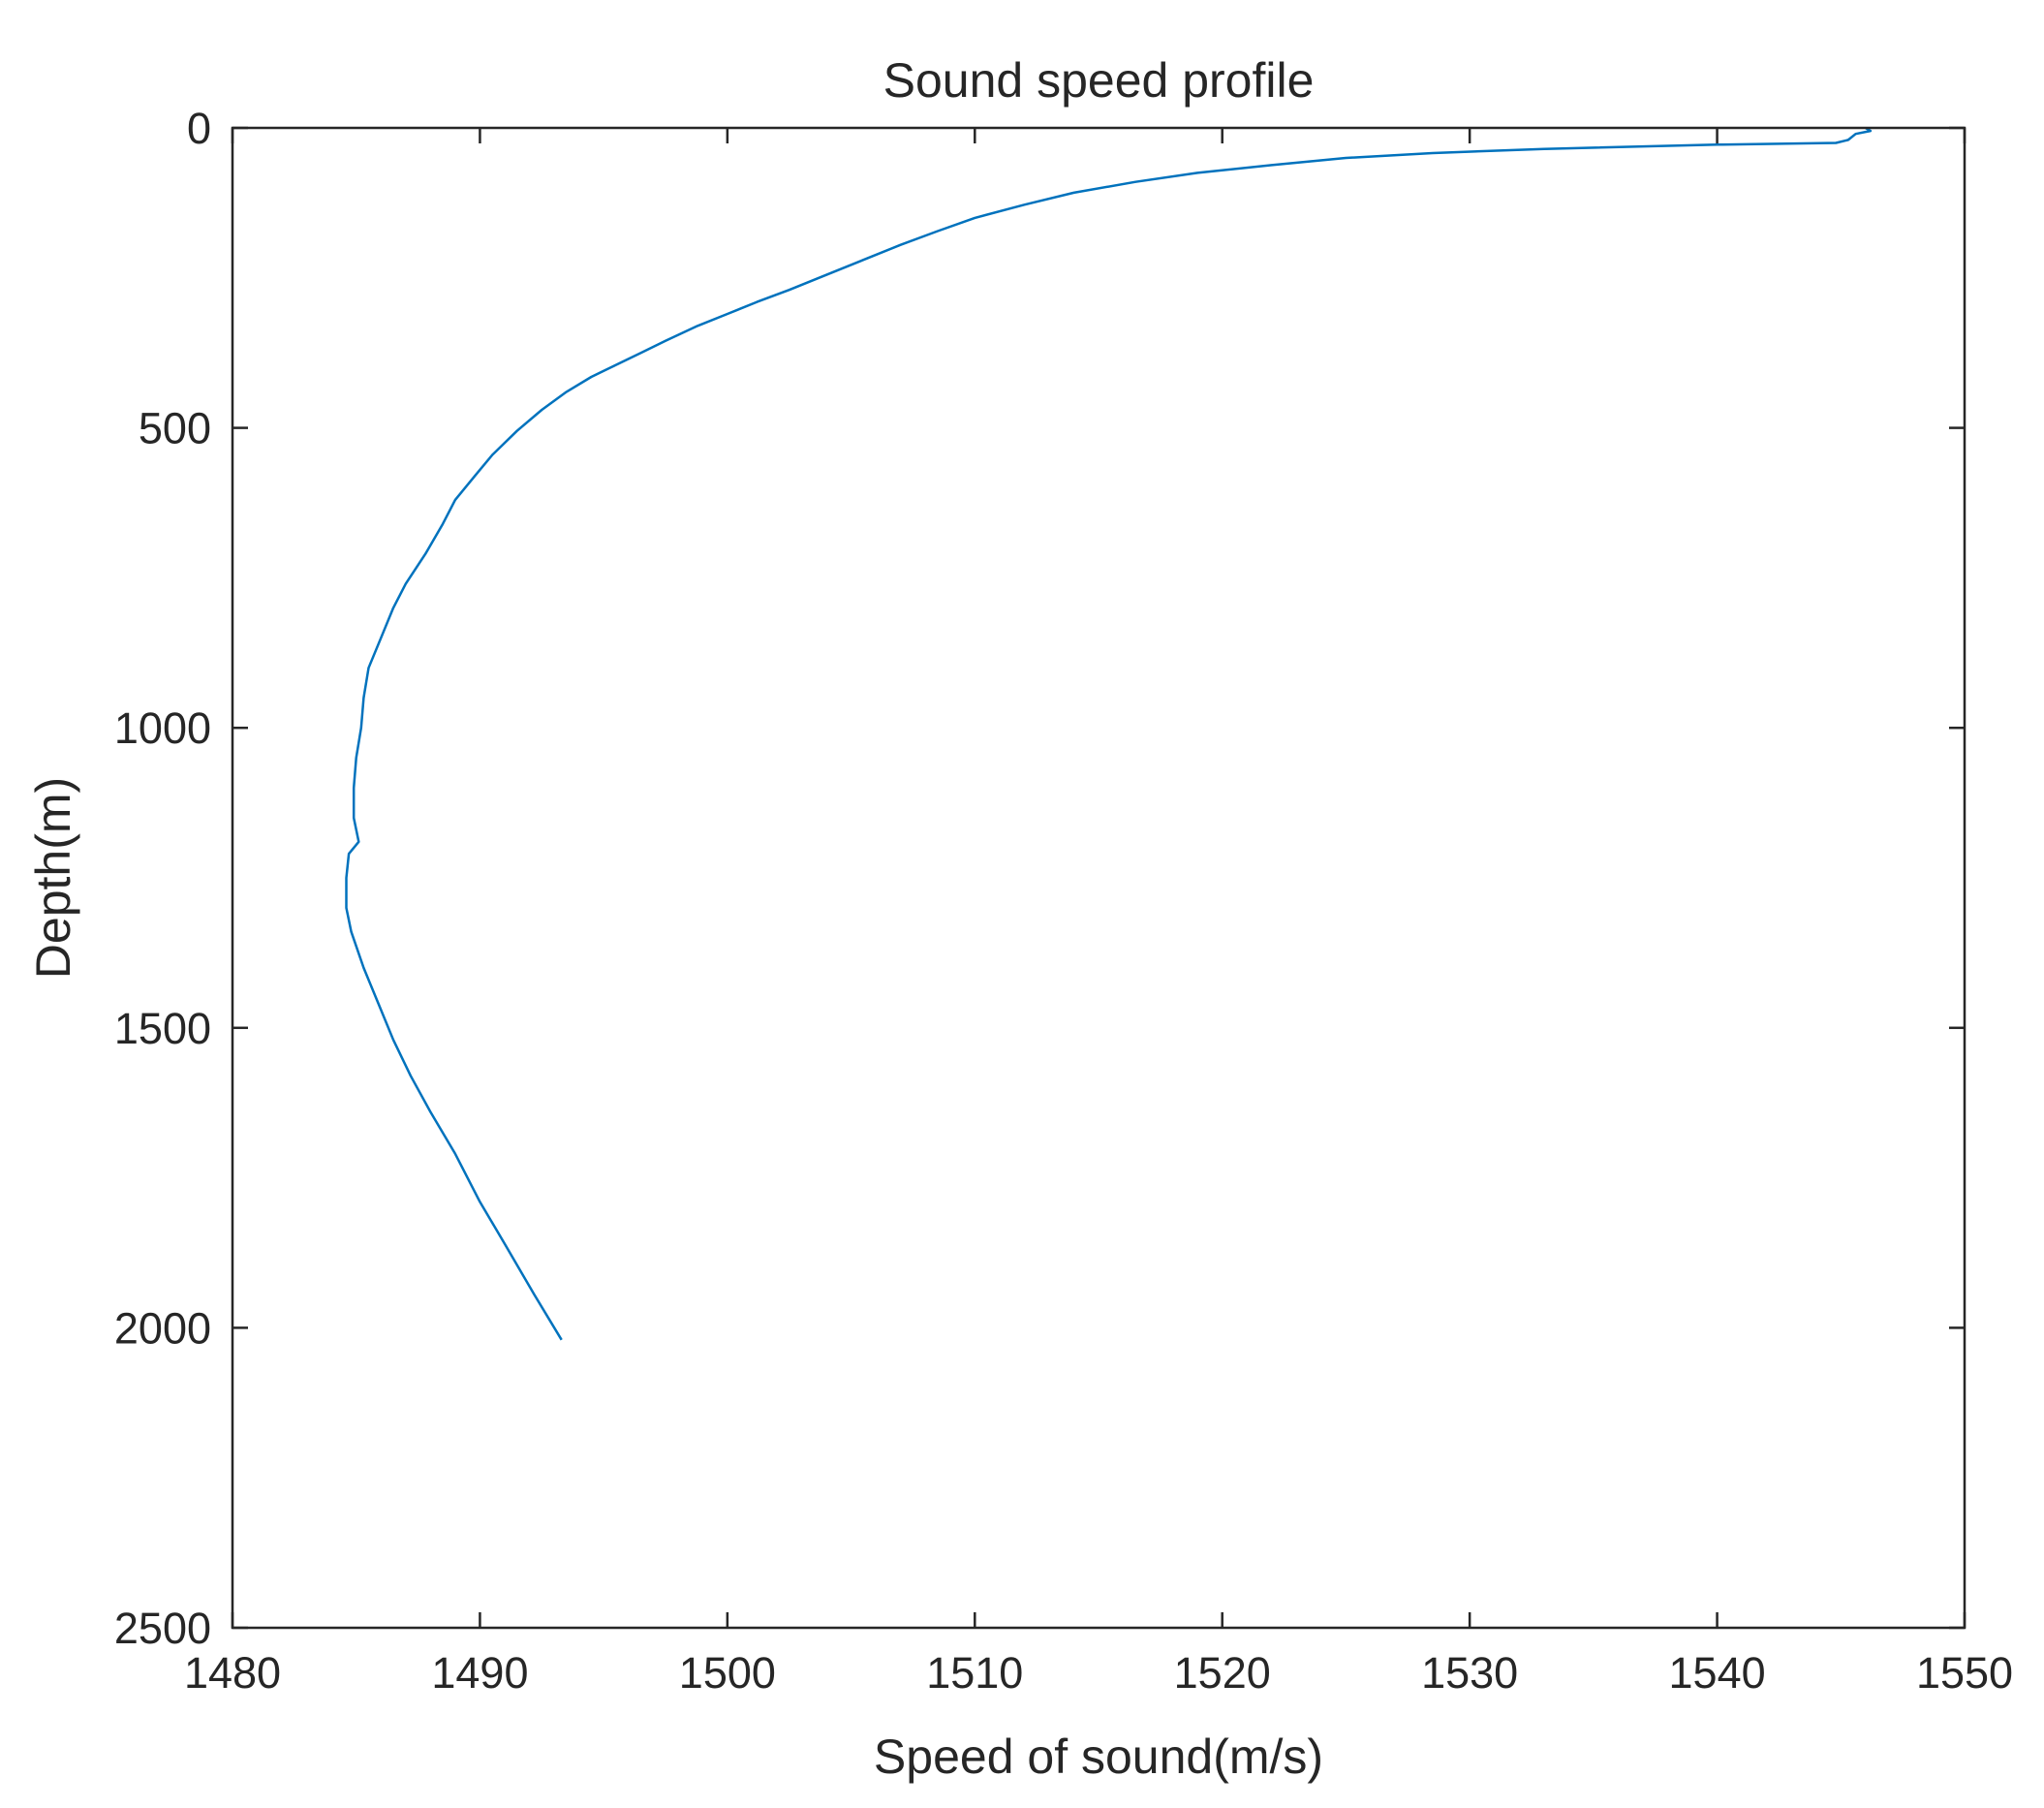  What do you see at coordinates (1099, 80) in the screenshot?
I see `chart-title: Sound speed profile` at bounding box center [1099, 80].